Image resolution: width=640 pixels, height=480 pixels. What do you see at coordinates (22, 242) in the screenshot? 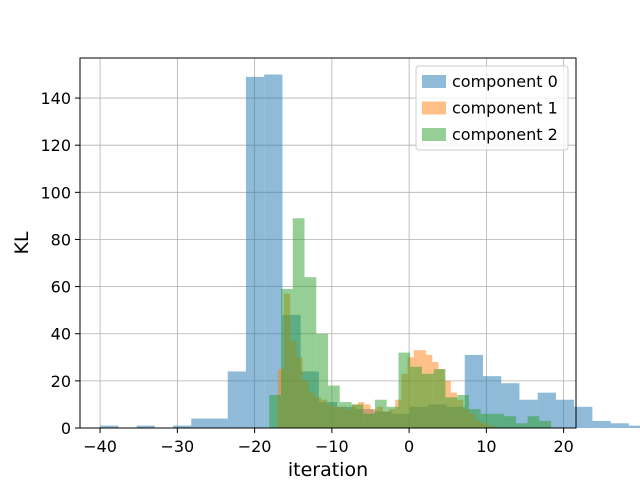
I see `y-axis-label: KL` at bounding box center [22, 242].